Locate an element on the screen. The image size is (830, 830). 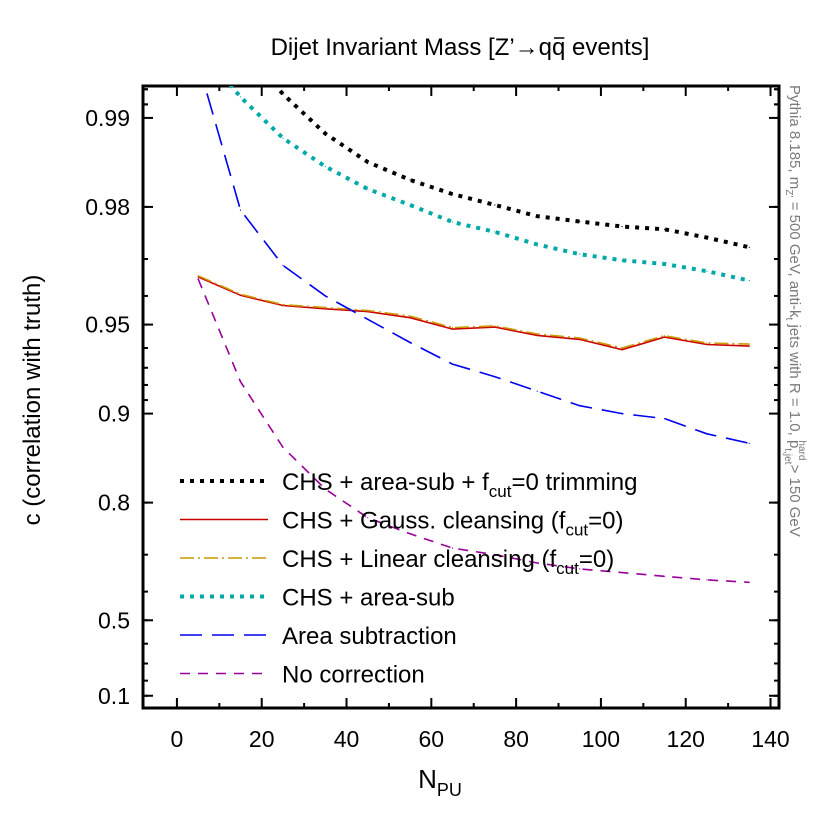
x-tick-label: 0 is located at coordinates (177, 739).